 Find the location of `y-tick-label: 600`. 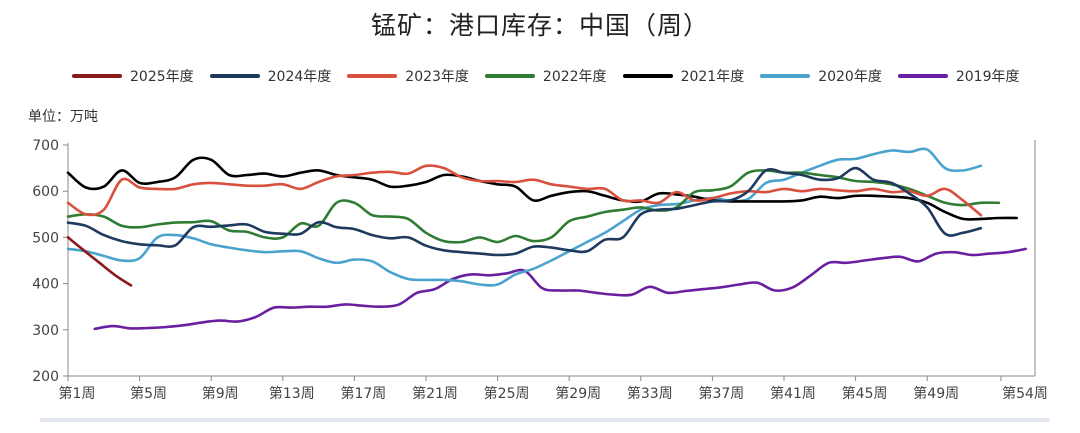

y-tick-label: 600 is located at coordinates (45, 192).